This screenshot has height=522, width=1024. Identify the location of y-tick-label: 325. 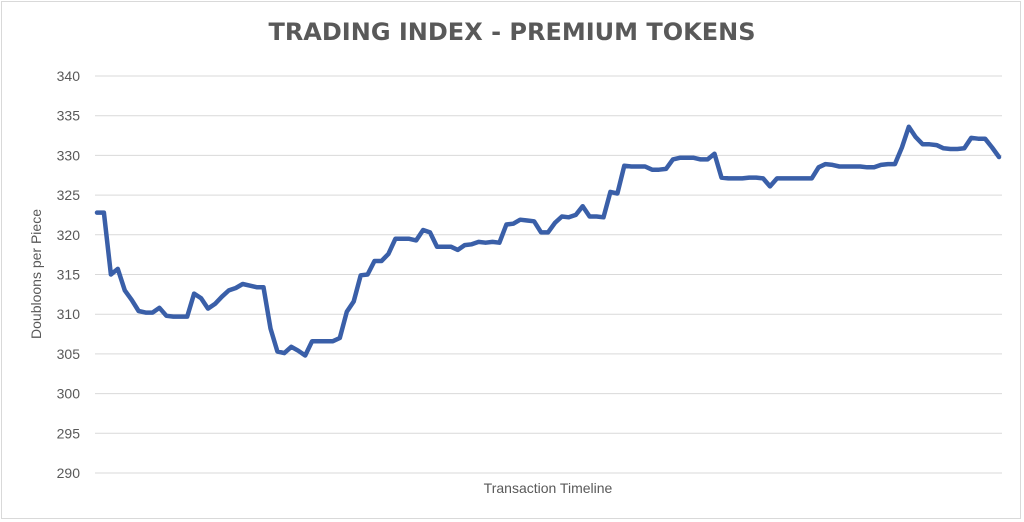
(69, 195).